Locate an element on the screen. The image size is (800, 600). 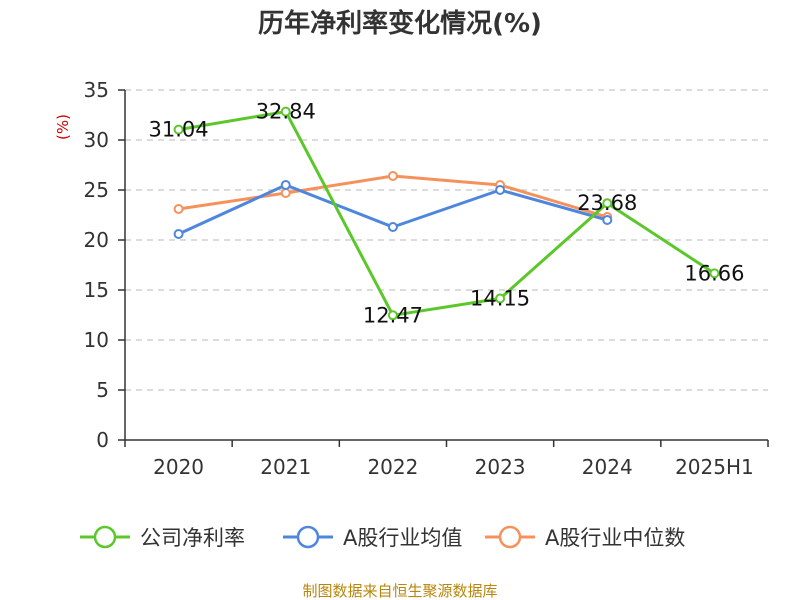
legend-label-2: A股行业中位数 is located at coordinates (615, 538).